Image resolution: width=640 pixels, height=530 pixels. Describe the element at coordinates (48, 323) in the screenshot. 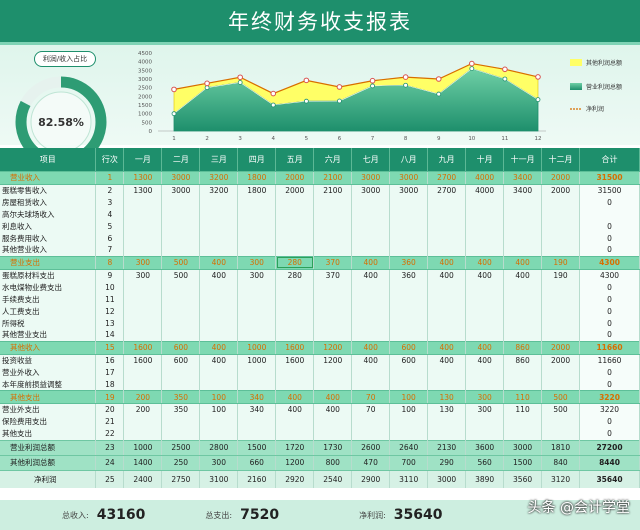

I see `row-label: 所得税` at that location.